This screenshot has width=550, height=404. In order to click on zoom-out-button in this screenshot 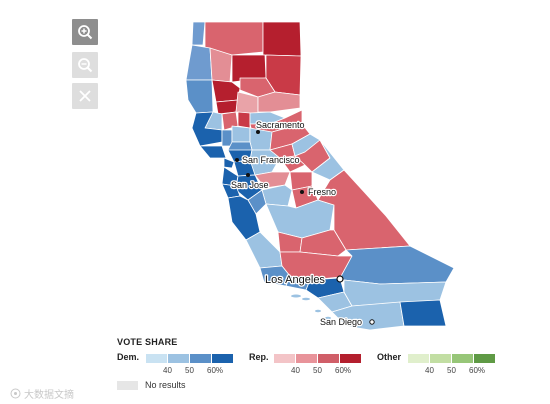, I will do `click(85, 65)`.